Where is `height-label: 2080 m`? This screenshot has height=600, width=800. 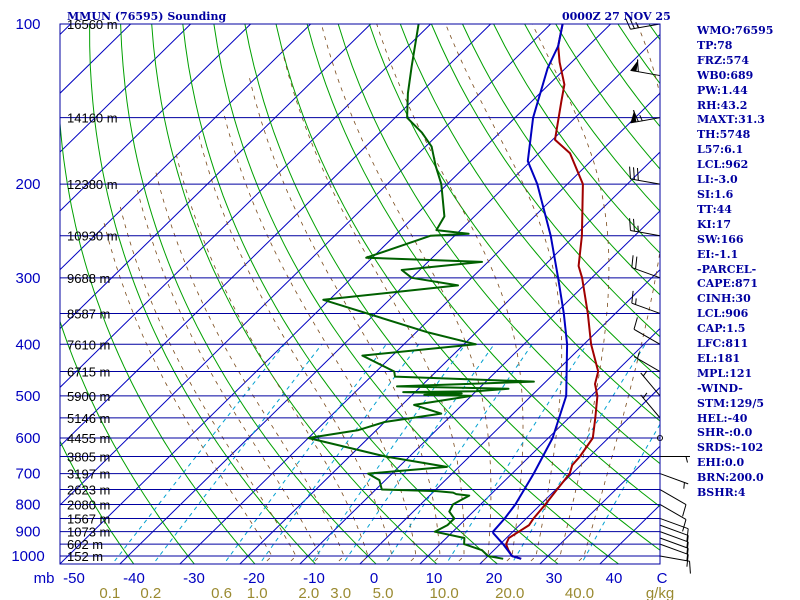 height-label: 2080 m is located at coordinates (88, 504).